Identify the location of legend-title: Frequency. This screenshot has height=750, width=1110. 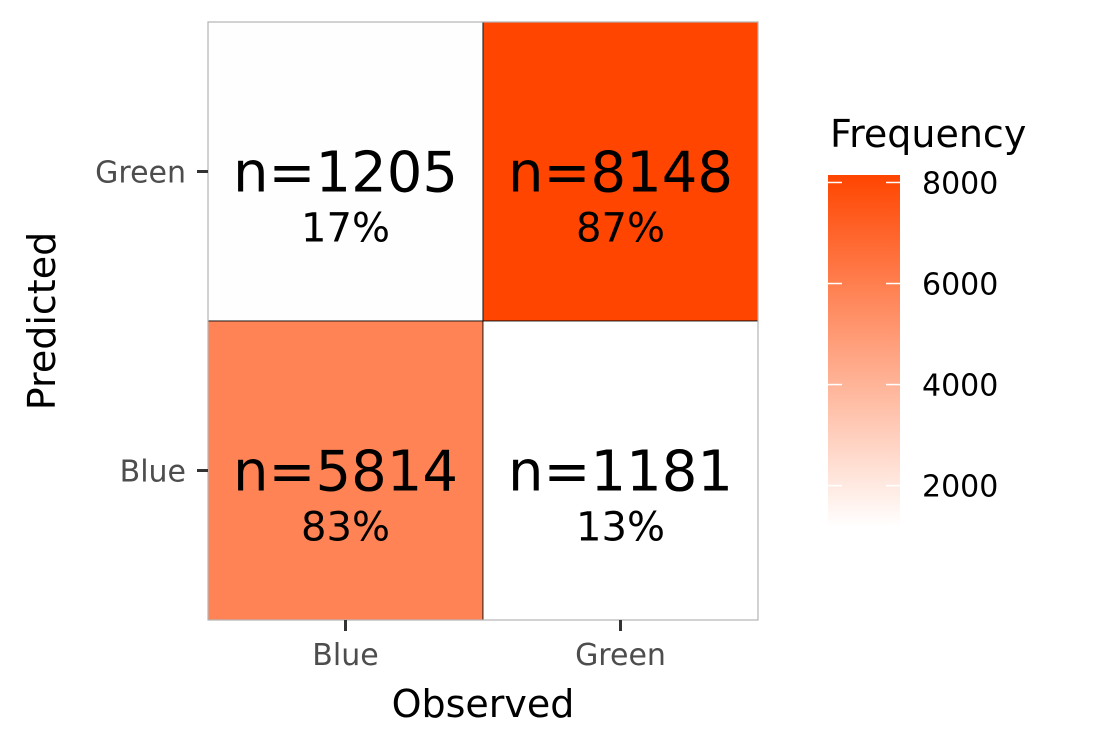
(928, 134).